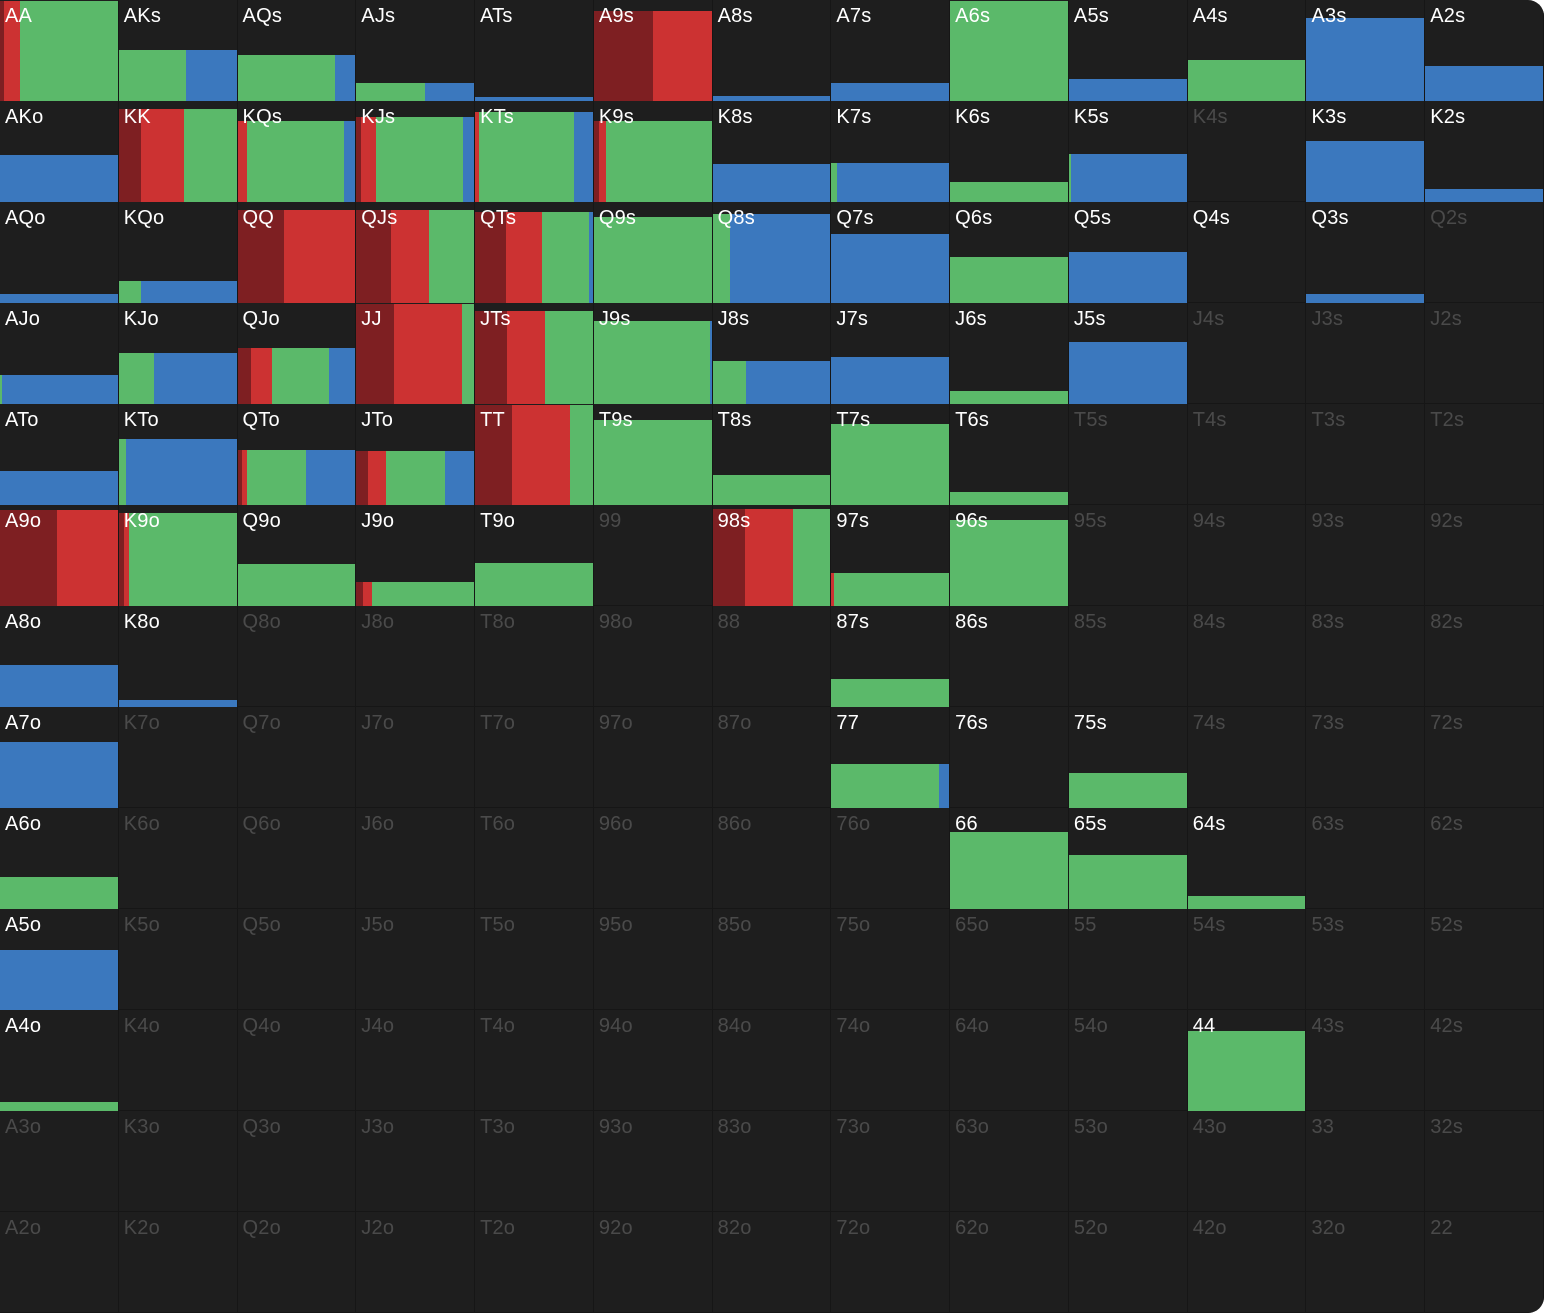  Describe the element at coordinates (653, 959) in the screenshot. I see `hand-cell-95o: 95o` at that location.